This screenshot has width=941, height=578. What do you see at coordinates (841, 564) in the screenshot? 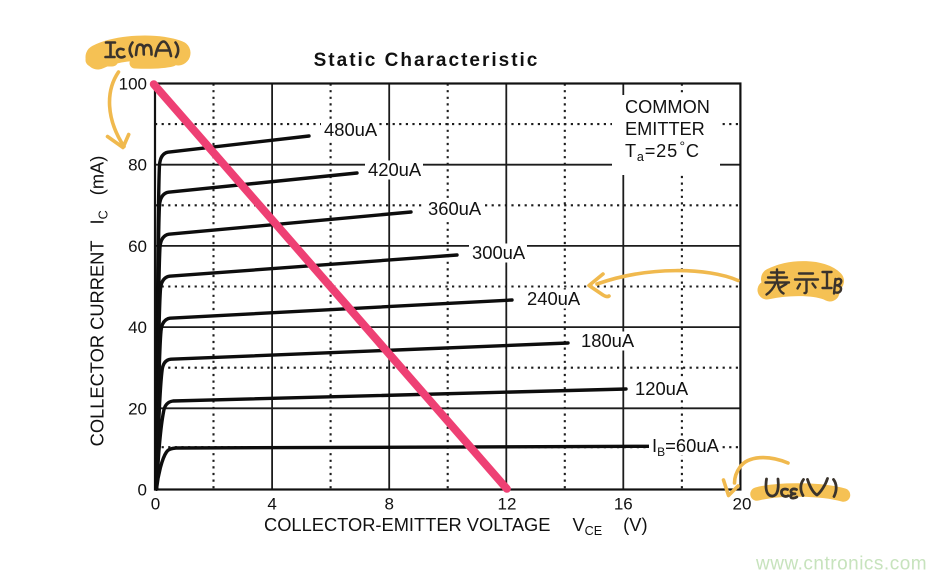
I see `svg-text: www.cntronics.com` at bounding box center [841, 564].